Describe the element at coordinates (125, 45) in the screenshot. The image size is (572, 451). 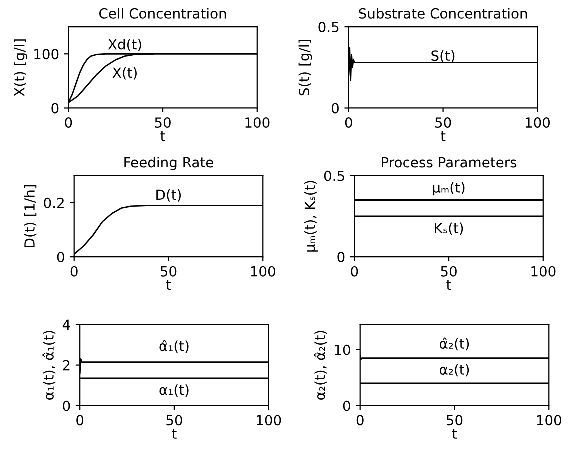
I see `series-label: Xd(t)` at that location.